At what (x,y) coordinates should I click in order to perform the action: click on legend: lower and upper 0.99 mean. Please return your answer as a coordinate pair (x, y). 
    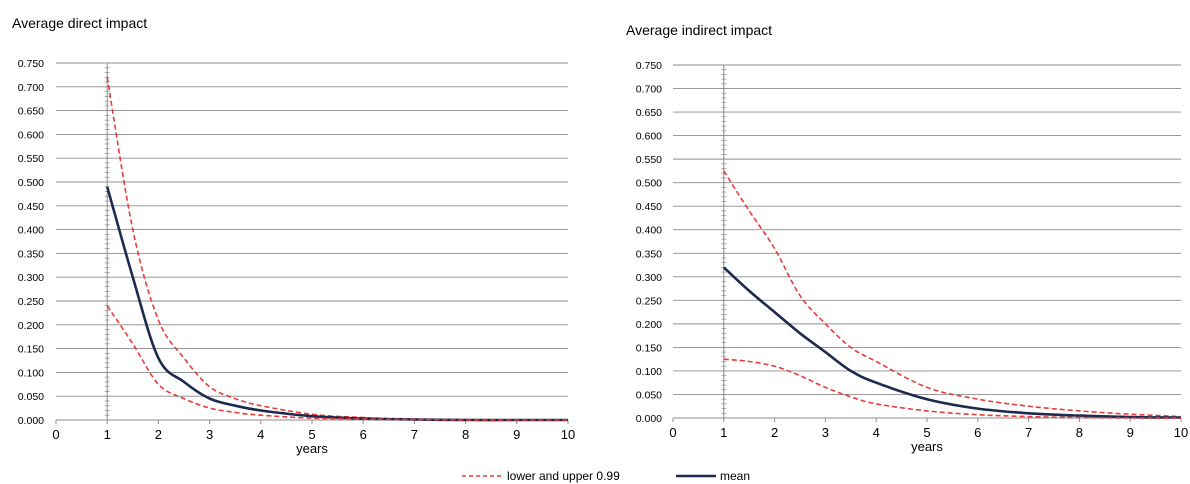
    Looking at the image, I should click on (606, 476).